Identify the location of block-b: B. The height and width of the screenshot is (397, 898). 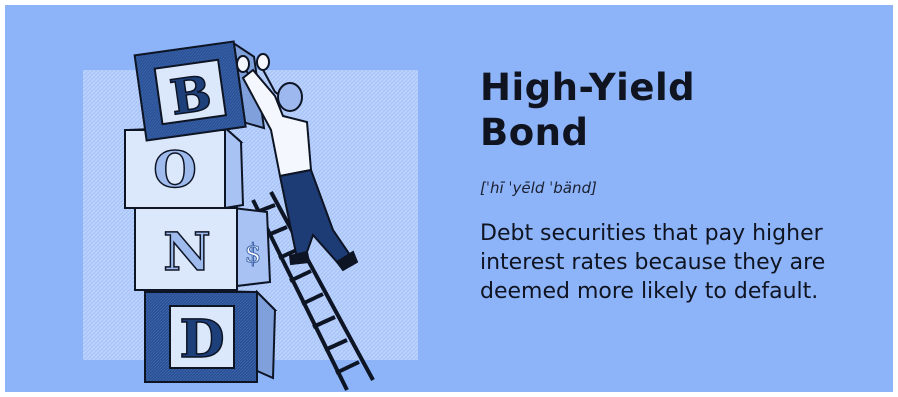
(199, 91).